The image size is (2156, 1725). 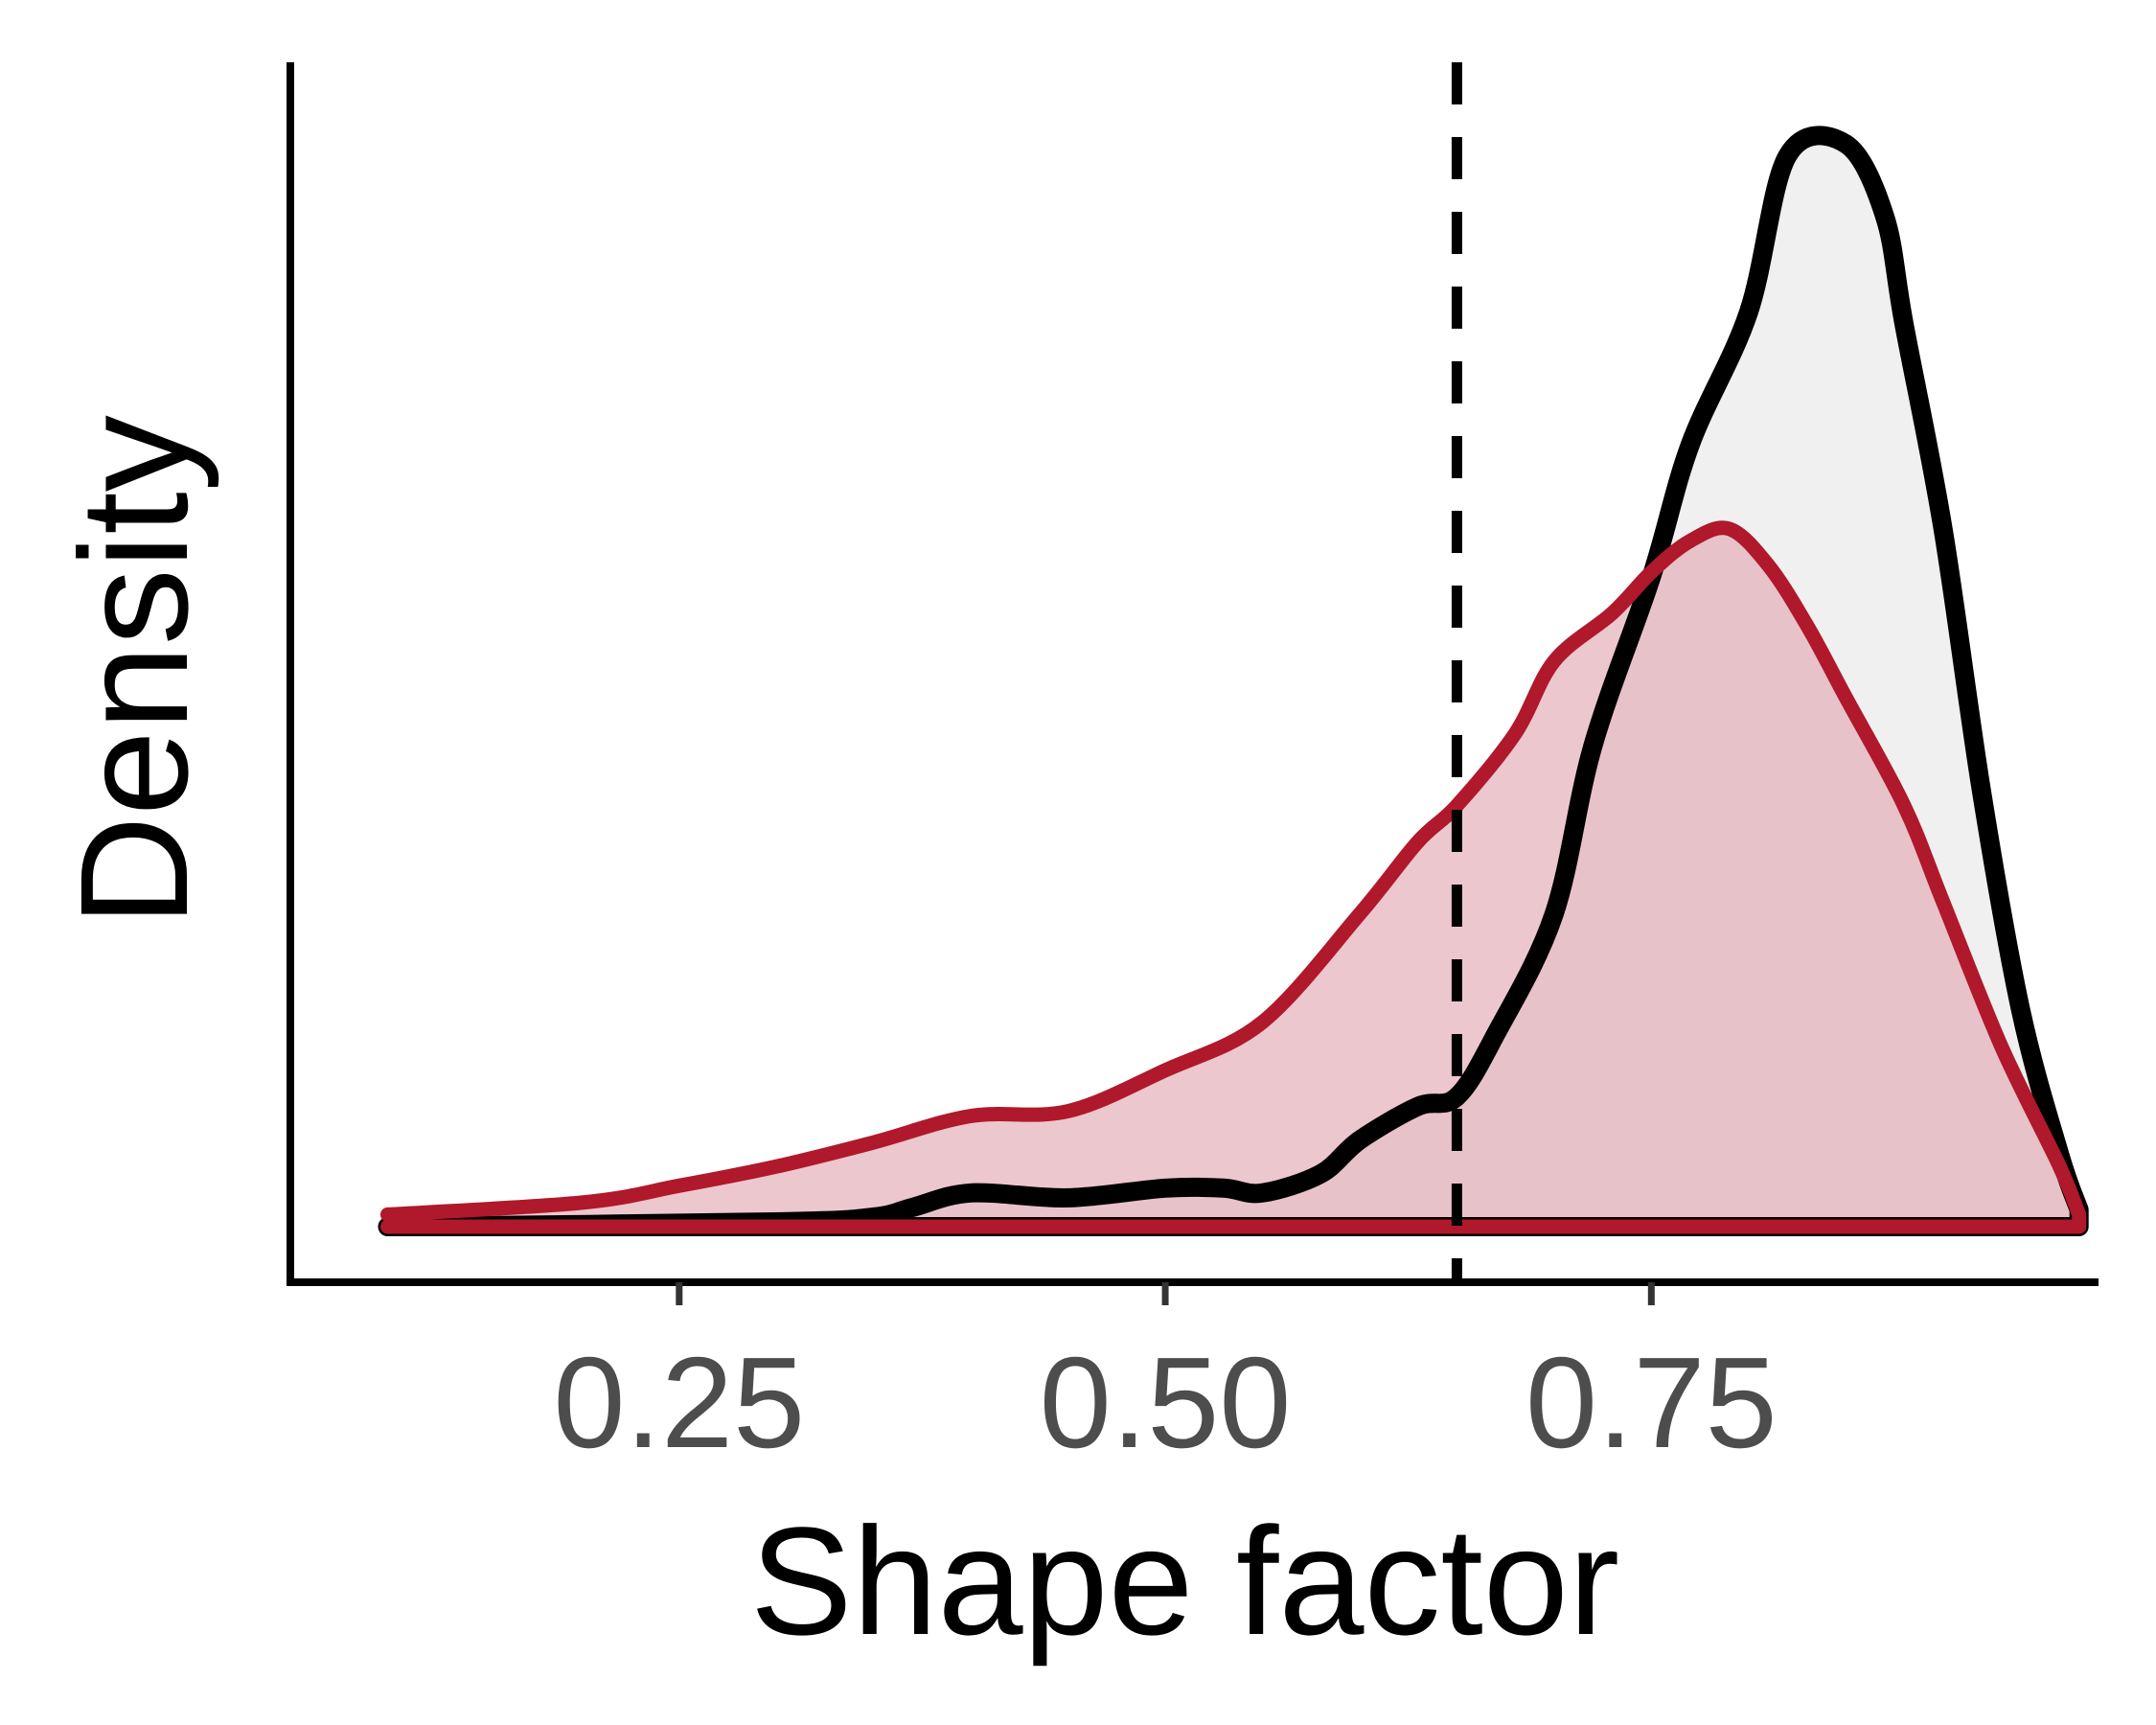 I want to click on x-axis-ticks: 0.25 0.50 0.75, so click(x=1165, y=1378).